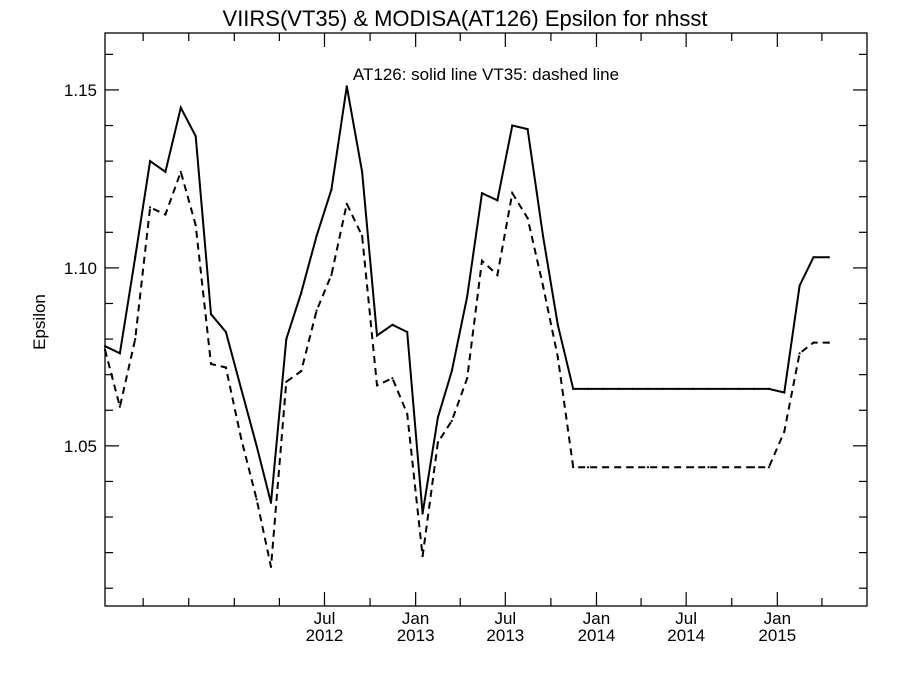  Describe the element at coordinates (39, 322) in the screenshot. I see `y-axis-label: Epsilon` at that location.